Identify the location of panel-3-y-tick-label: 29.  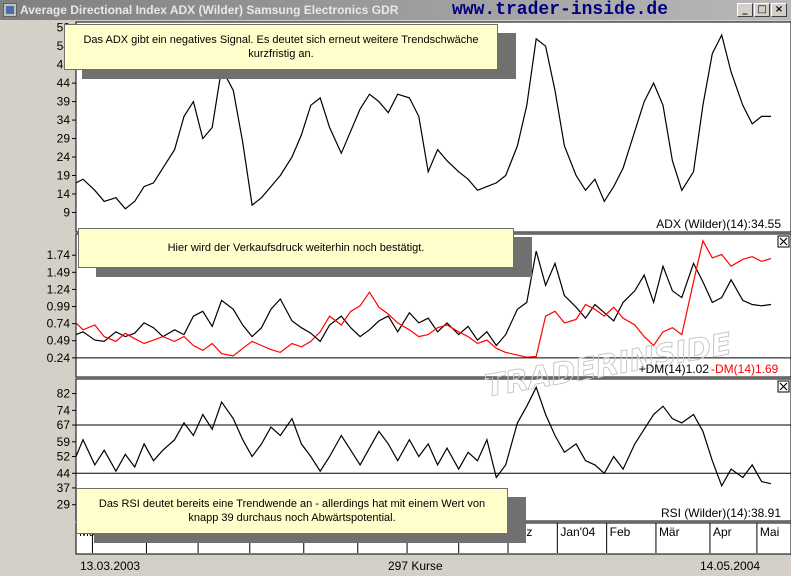
(64, 505).